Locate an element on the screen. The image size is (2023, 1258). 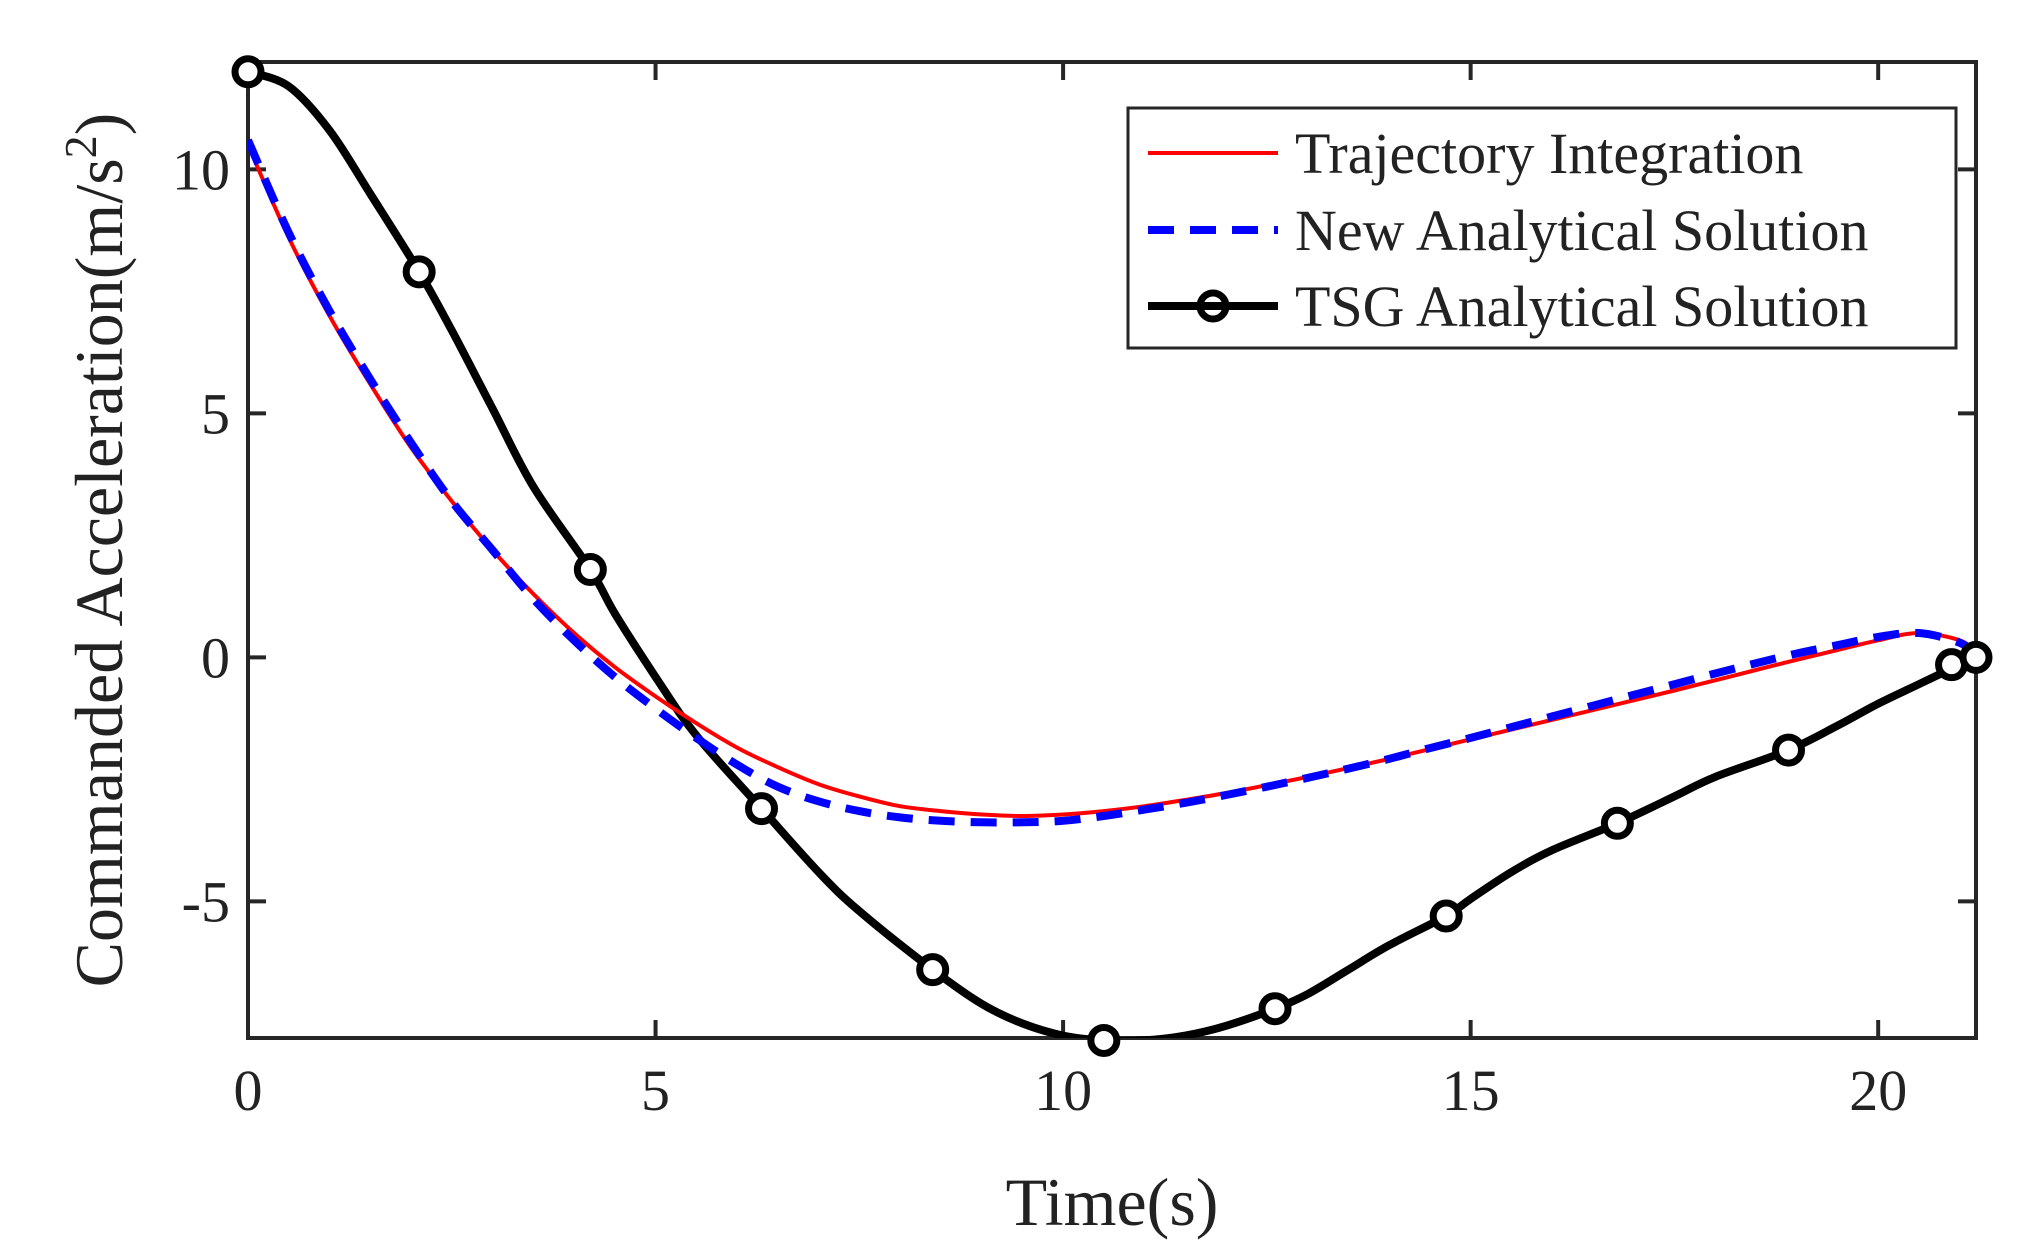
y-tick-label: -5 is located at coordinates (206, 901).